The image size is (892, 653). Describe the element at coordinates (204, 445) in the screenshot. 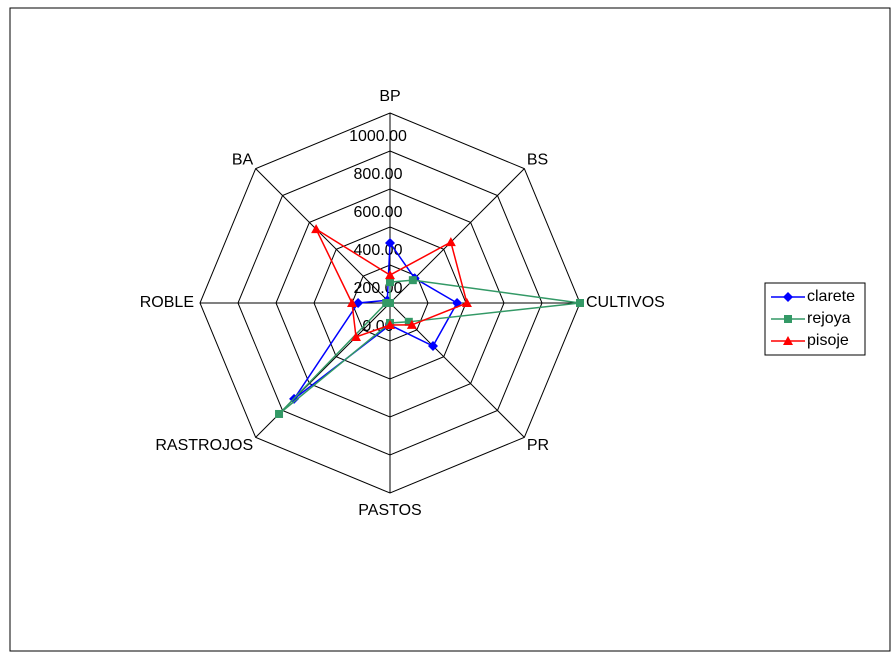

I see `category-label: RASTROJOS` at that location.